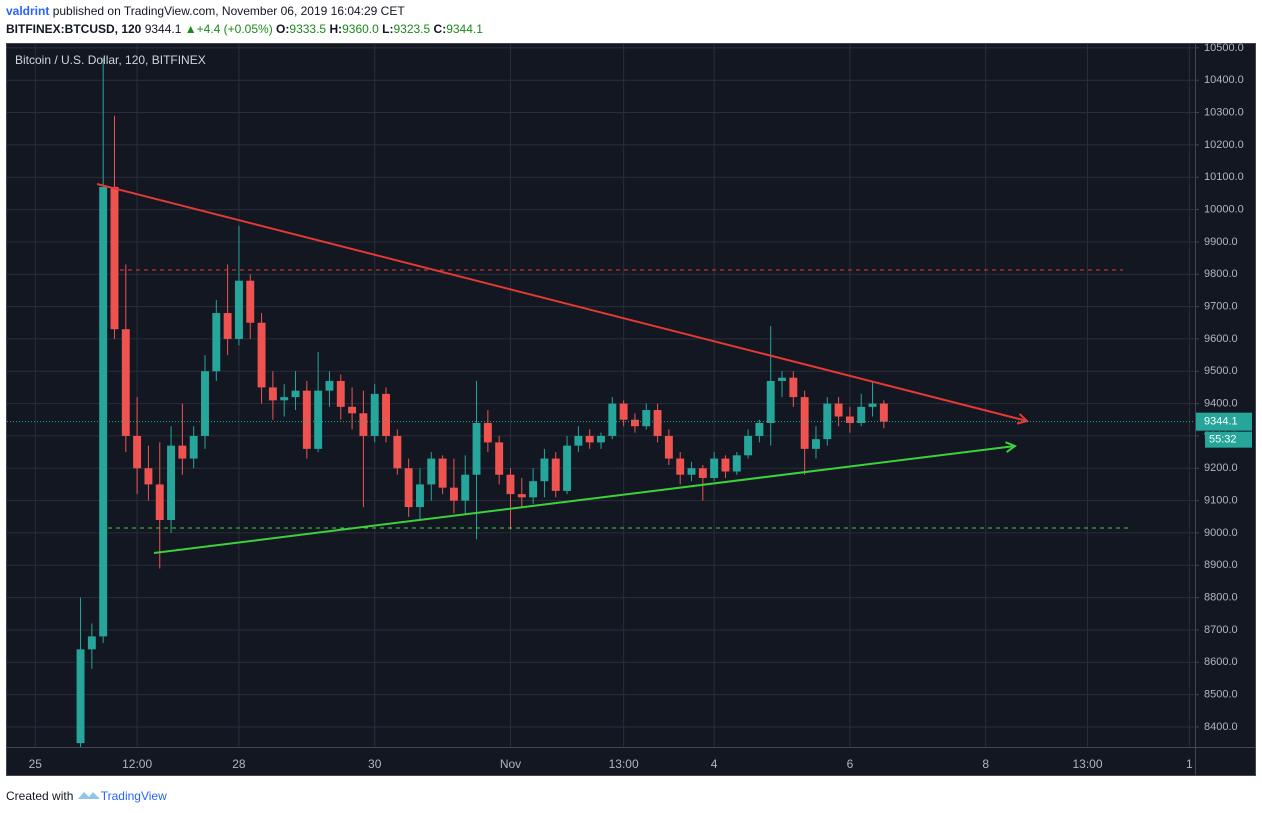  I want to click on x-tick-label: 25, so click(36, 764).